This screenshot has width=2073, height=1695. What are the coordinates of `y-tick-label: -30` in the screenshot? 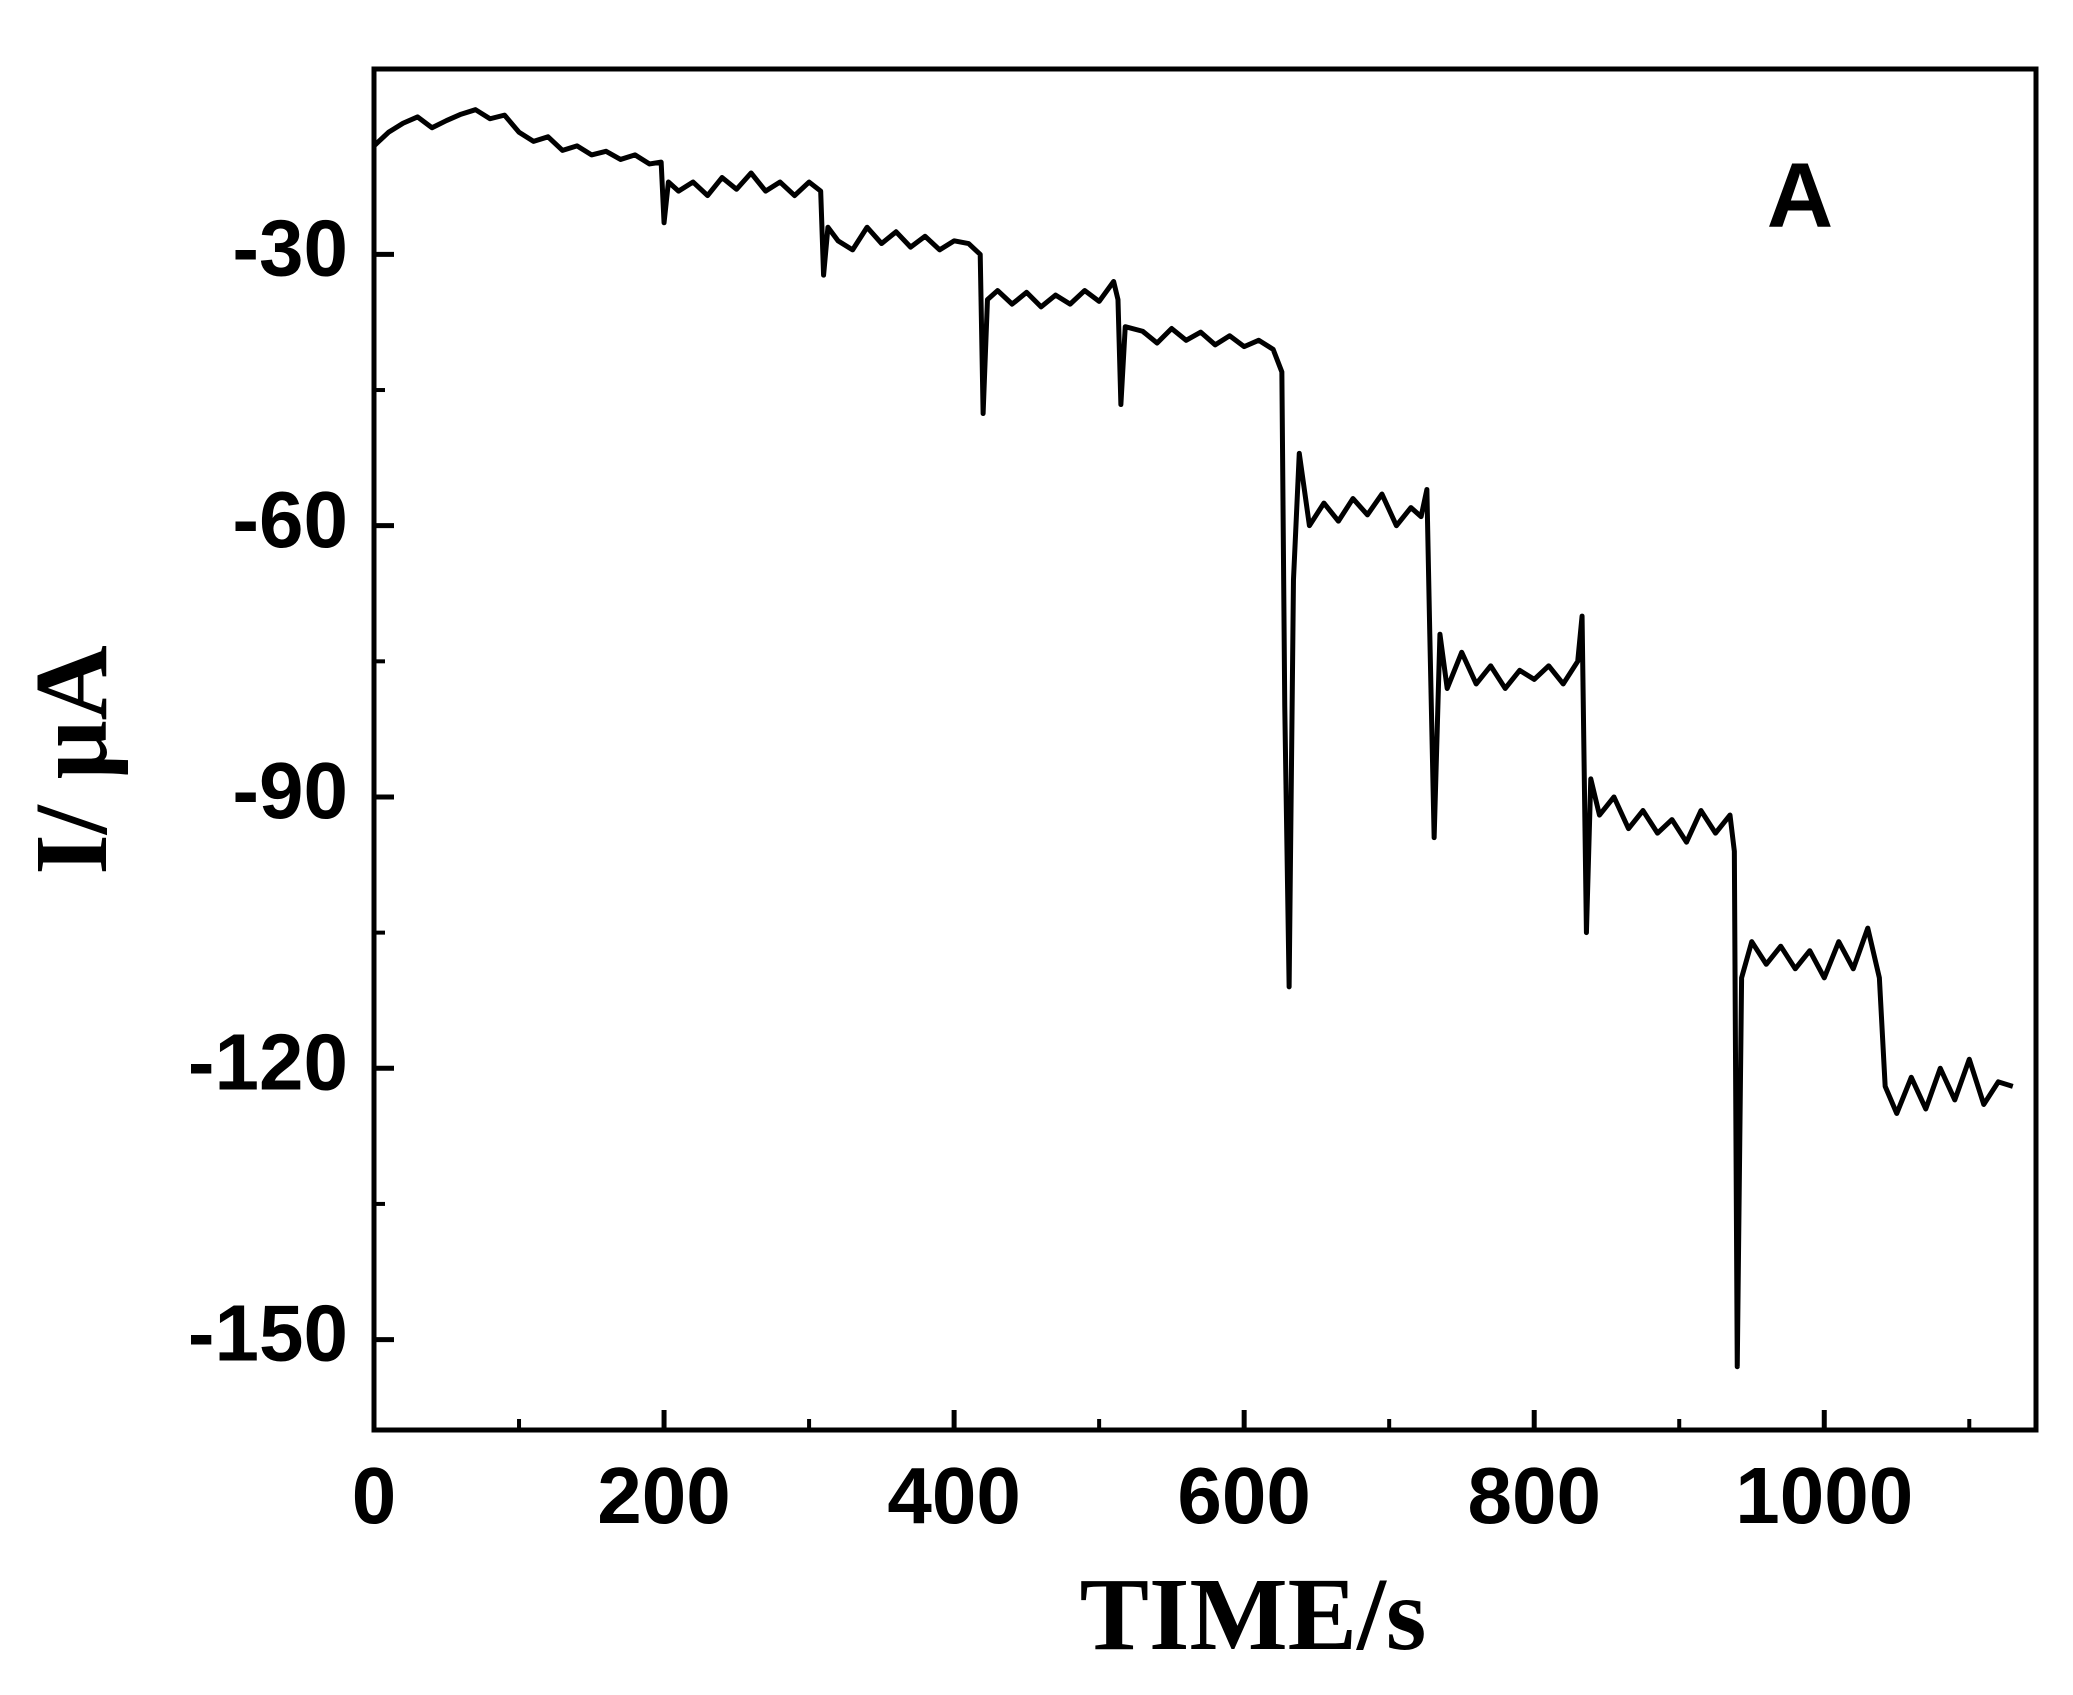 It's located at (290, 248).